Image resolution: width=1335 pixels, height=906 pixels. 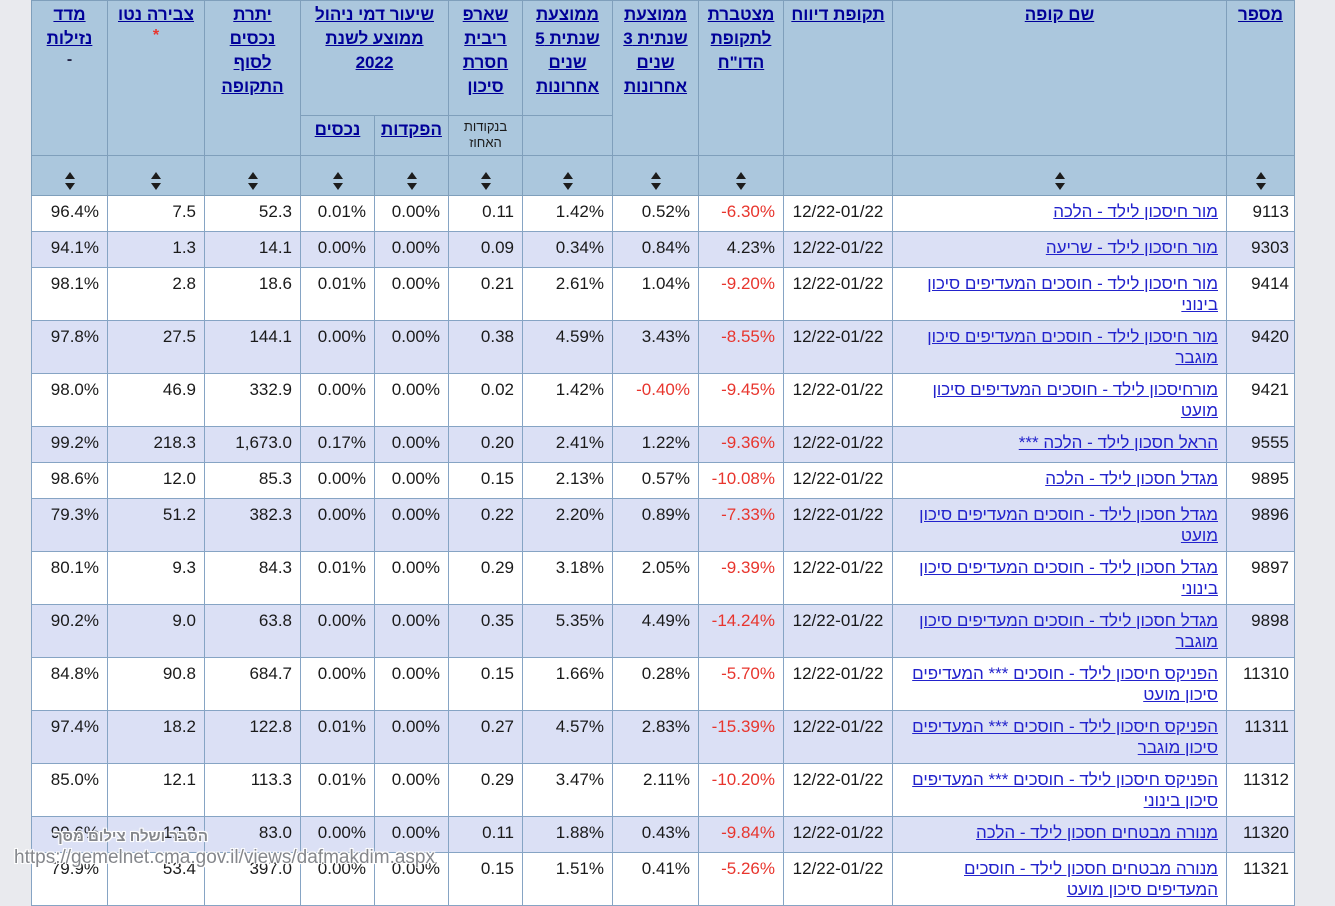 What do you see at coordinates (741, 294) in the screenshot?
I see `cumulative-return-value: -9.20%` at bounding box center [741, 294].